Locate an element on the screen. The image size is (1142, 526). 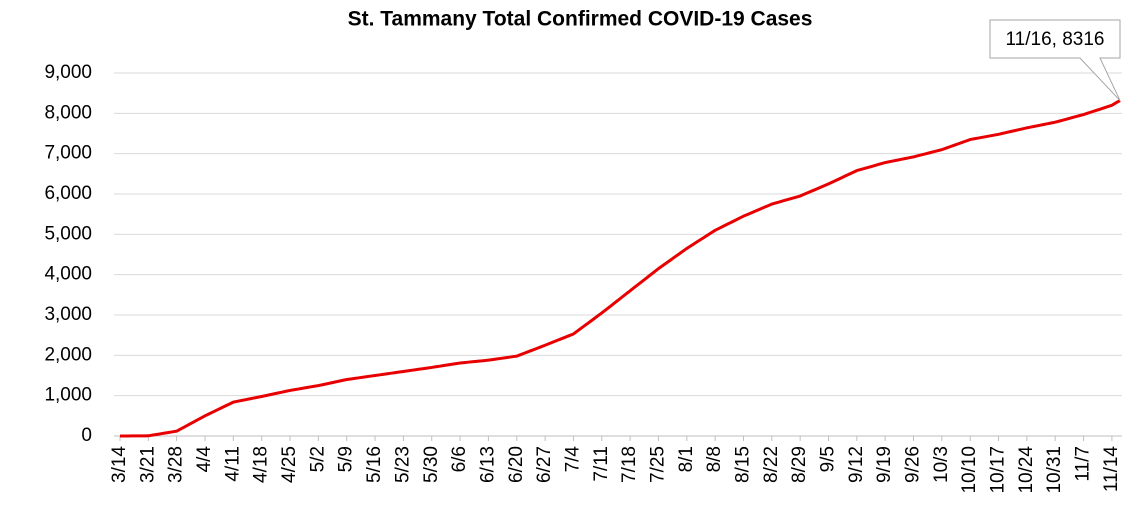
x-tick-label: 10/17 is located at coordinates (998, 470).